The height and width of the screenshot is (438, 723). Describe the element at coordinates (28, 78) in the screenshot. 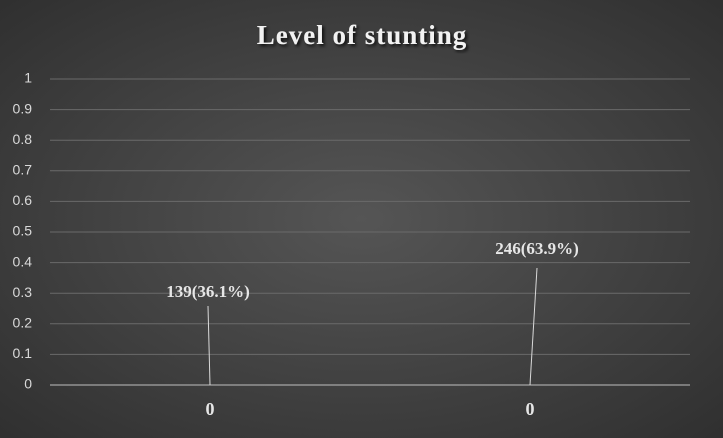

I see `y-tick-label: 1` at that location.